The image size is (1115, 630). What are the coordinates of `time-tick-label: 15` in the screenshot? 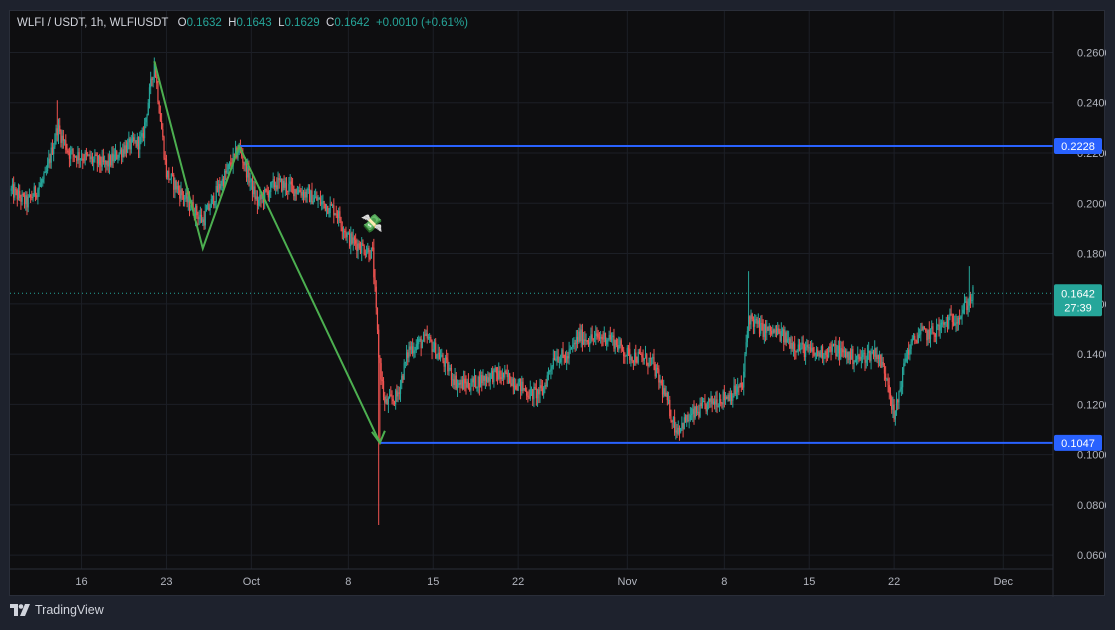 It's located at (809, 582).